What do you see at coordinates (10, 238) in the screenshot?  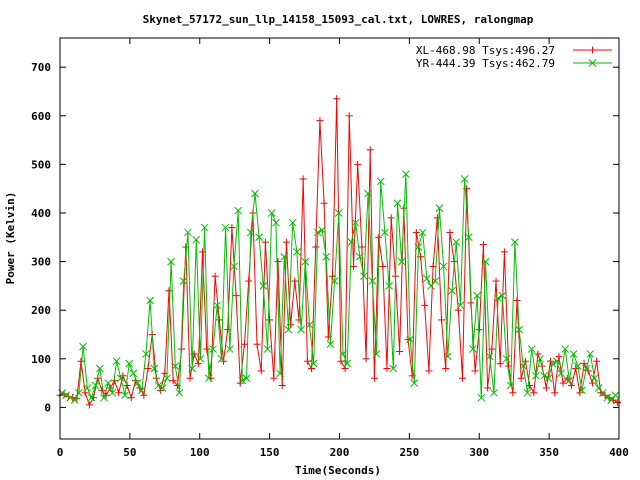 I see `y-axis-label: Power (Kelvin)` at bounding box center [10, 238].